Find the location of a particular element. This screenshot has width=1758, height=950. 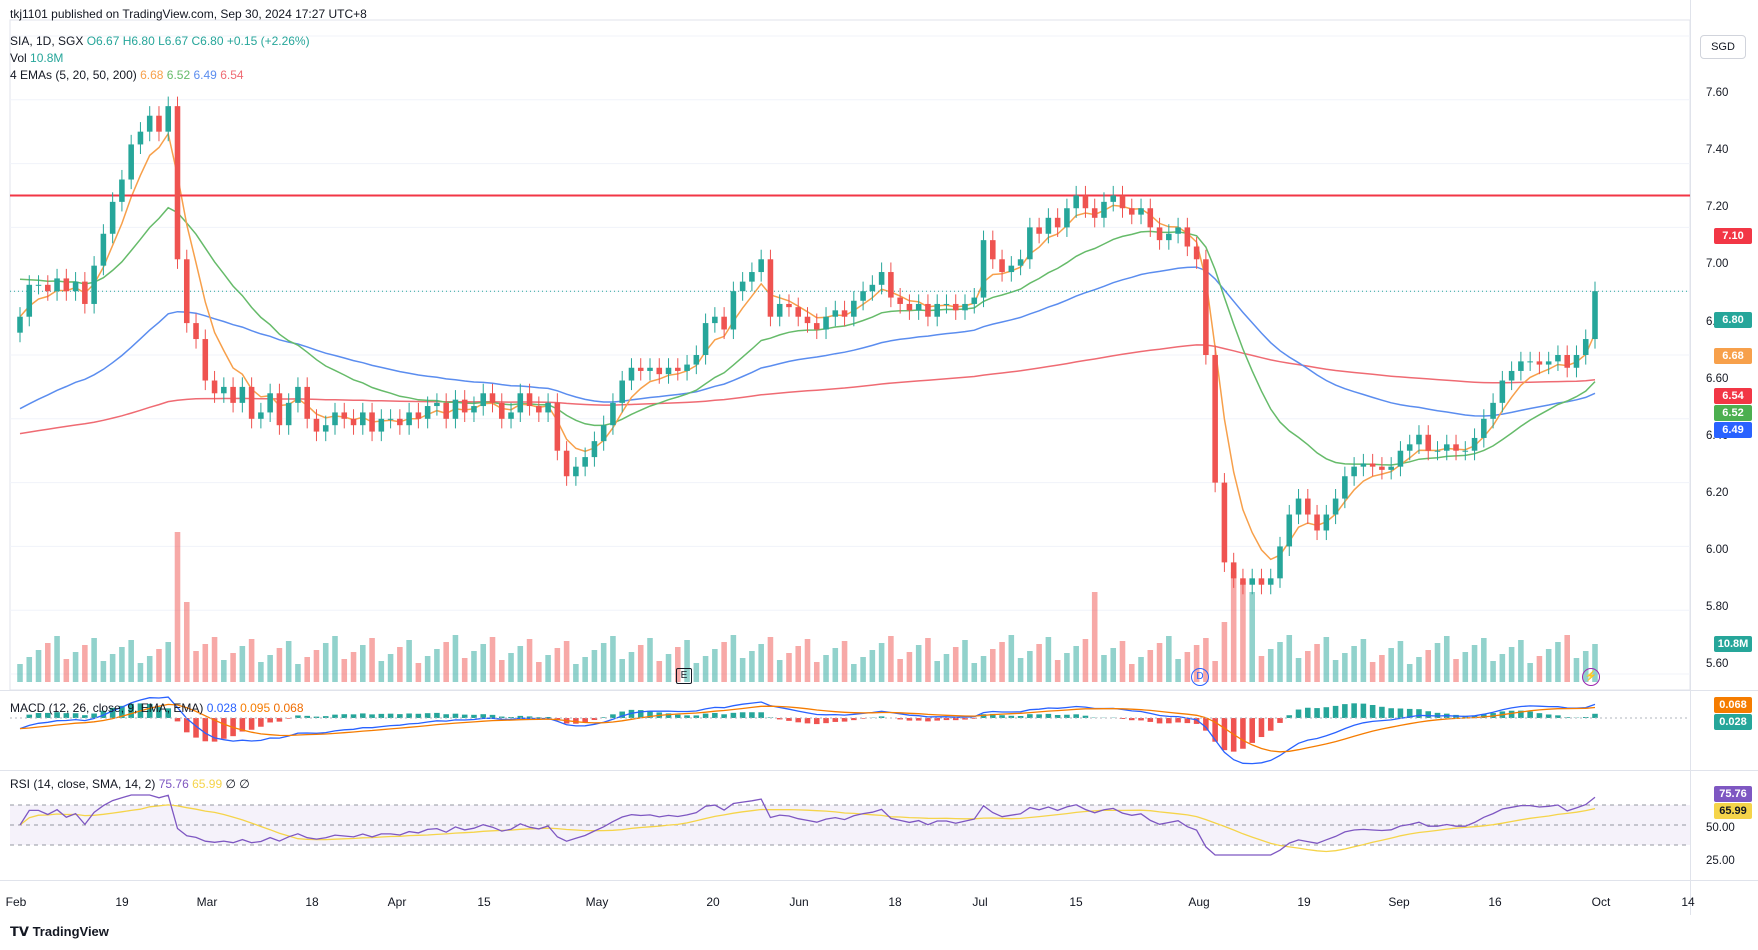

ema50-value: 6.49 is located at coordinates (204, 75).